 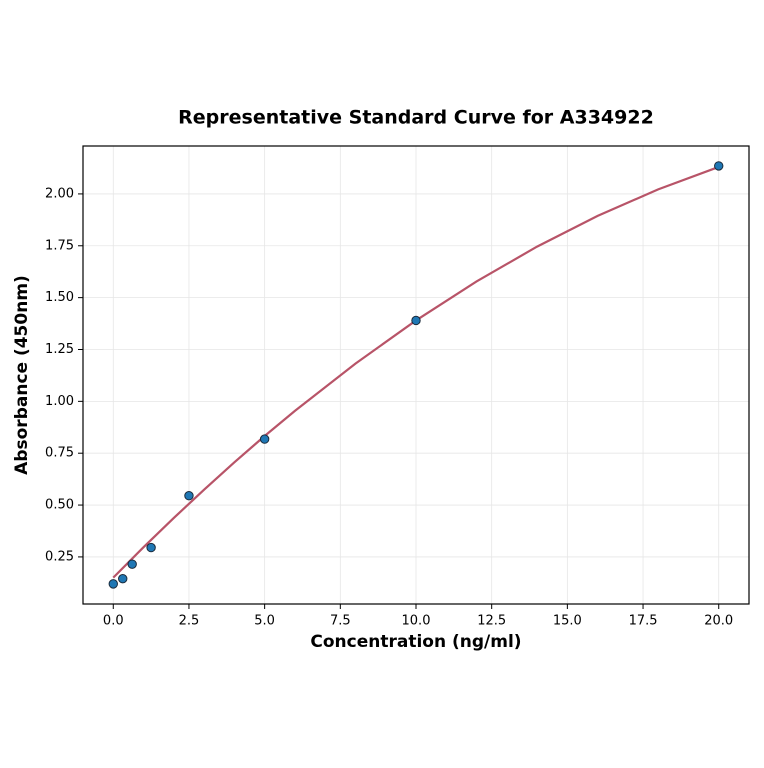 I want to click on x-axis-label: Concentration (ng/ml), so click(x=415, y=642).